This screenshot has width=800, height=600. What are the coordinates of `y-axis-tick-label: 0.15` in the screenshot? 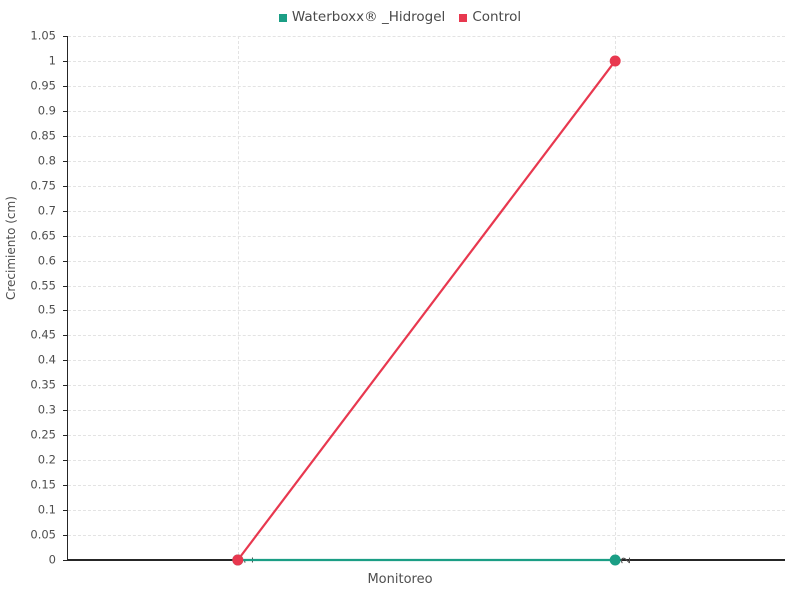 It's located at (43, 484).